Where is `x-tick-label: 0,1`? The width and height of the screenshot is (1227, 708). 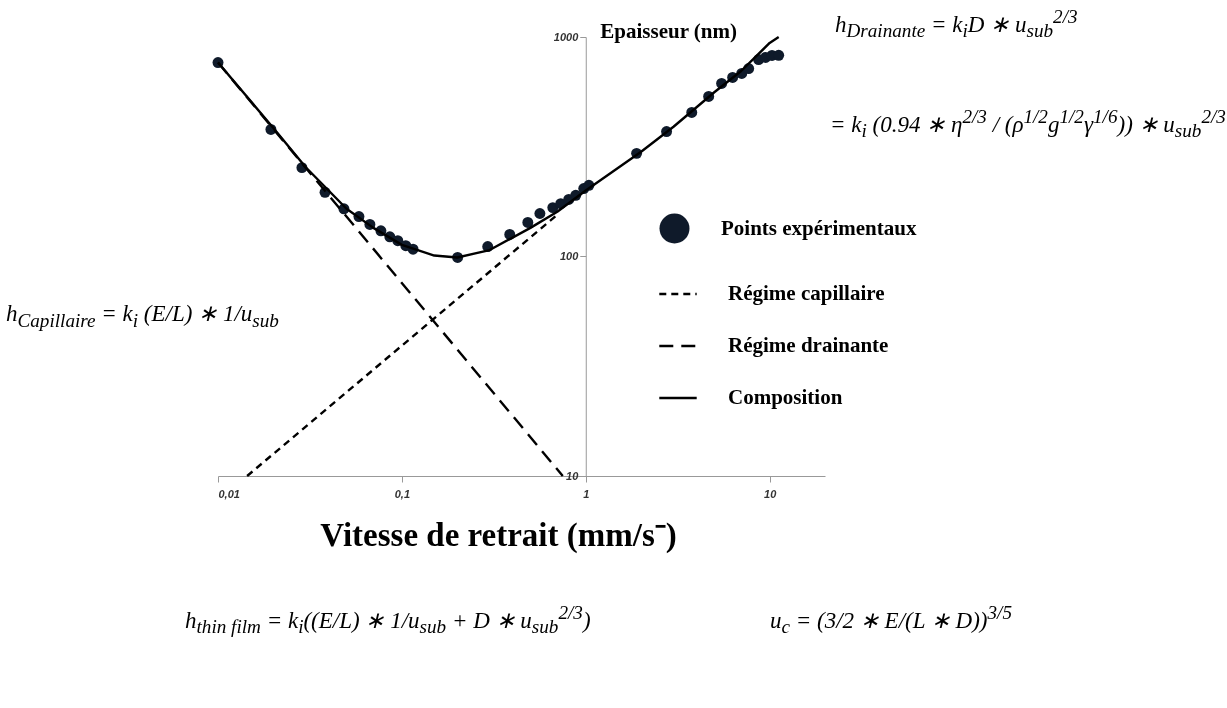 x-tick-label: 0,1 is located at coordinates (402, 493).